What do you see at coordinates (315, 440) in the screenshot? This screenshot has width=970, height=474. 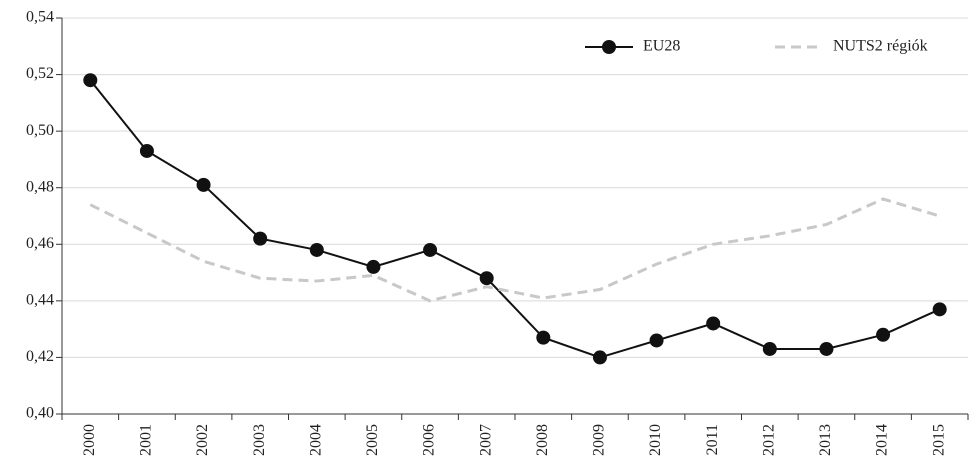 I see `x-tick-label: 2004` at bounding box center [315, 440].